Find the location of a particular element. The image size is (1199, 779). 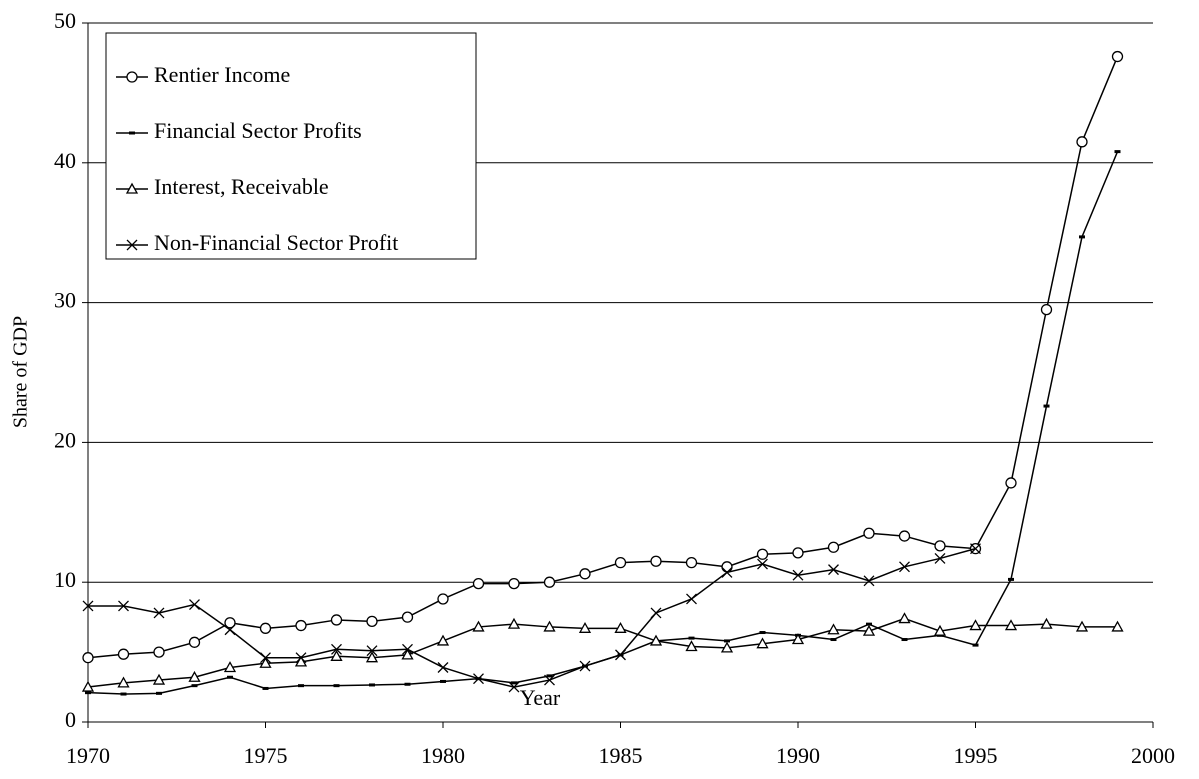

x-tick-label: 1975 is located at coordinates (266, 755).